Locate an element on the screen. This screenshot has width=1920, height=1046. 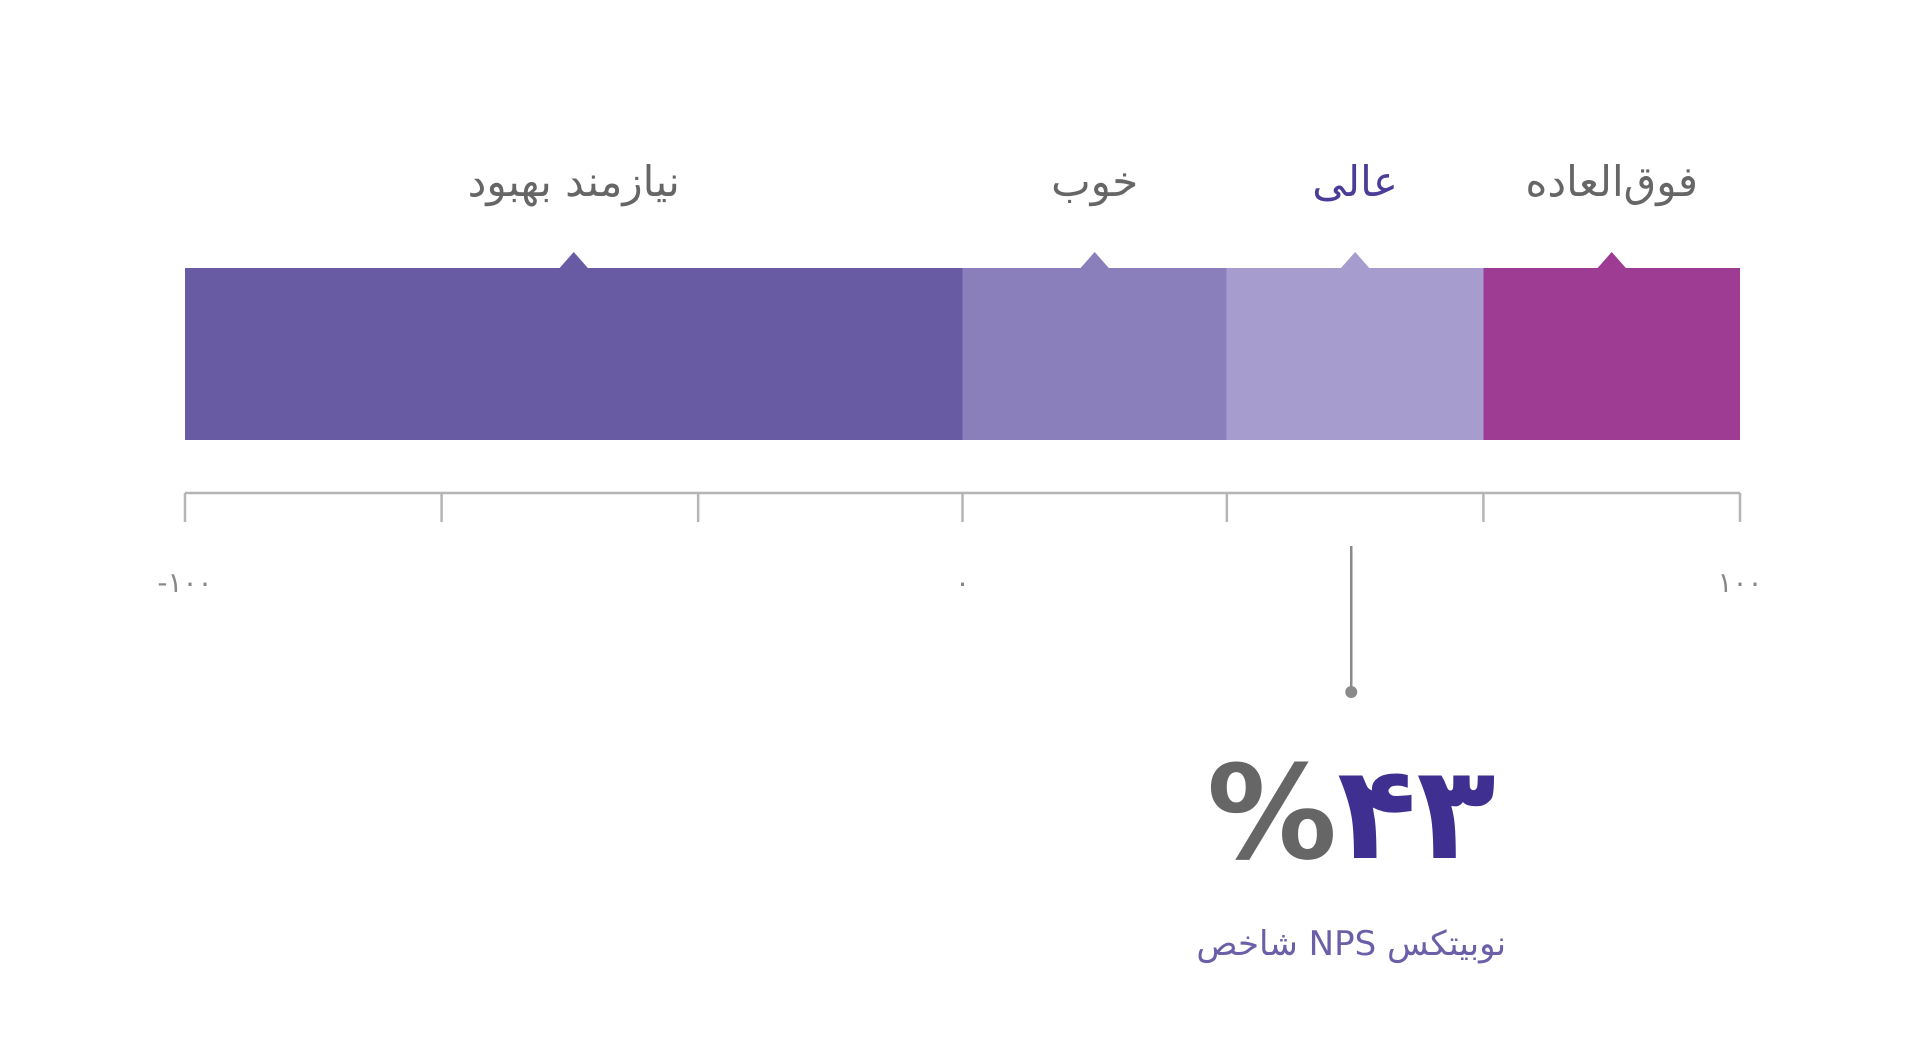
score-marker-group is located at coordinates (1351, 622).